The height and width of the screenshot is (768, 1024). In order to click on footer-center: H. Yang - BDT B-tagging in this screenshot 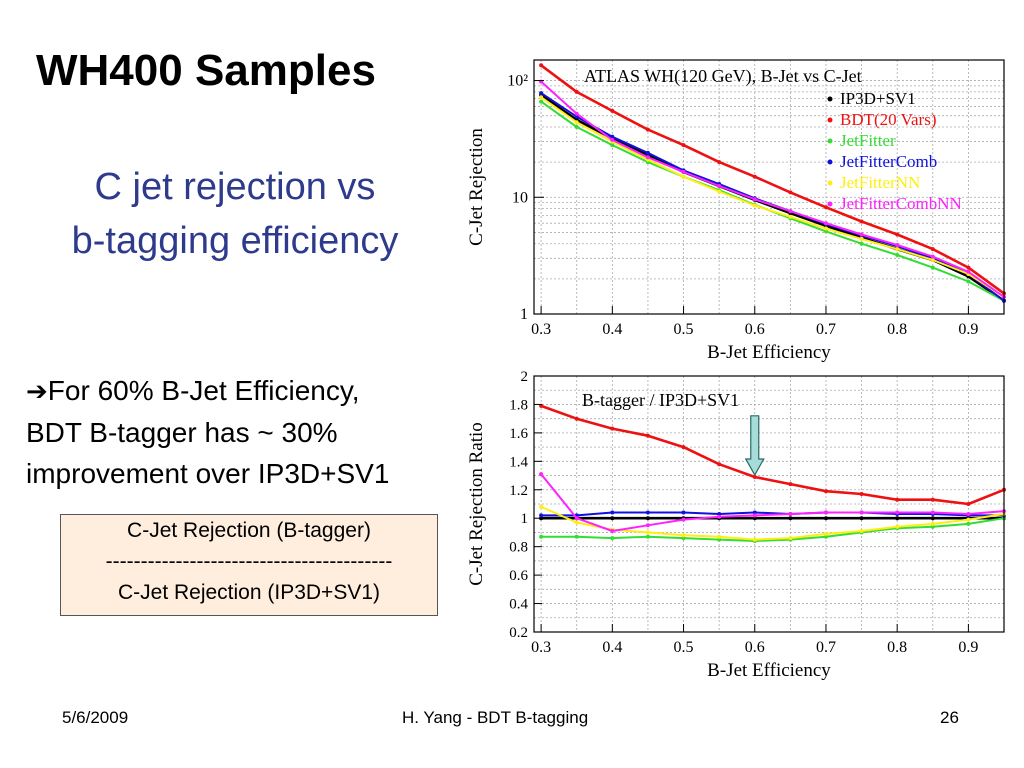, I will do `click(495, 717)`.